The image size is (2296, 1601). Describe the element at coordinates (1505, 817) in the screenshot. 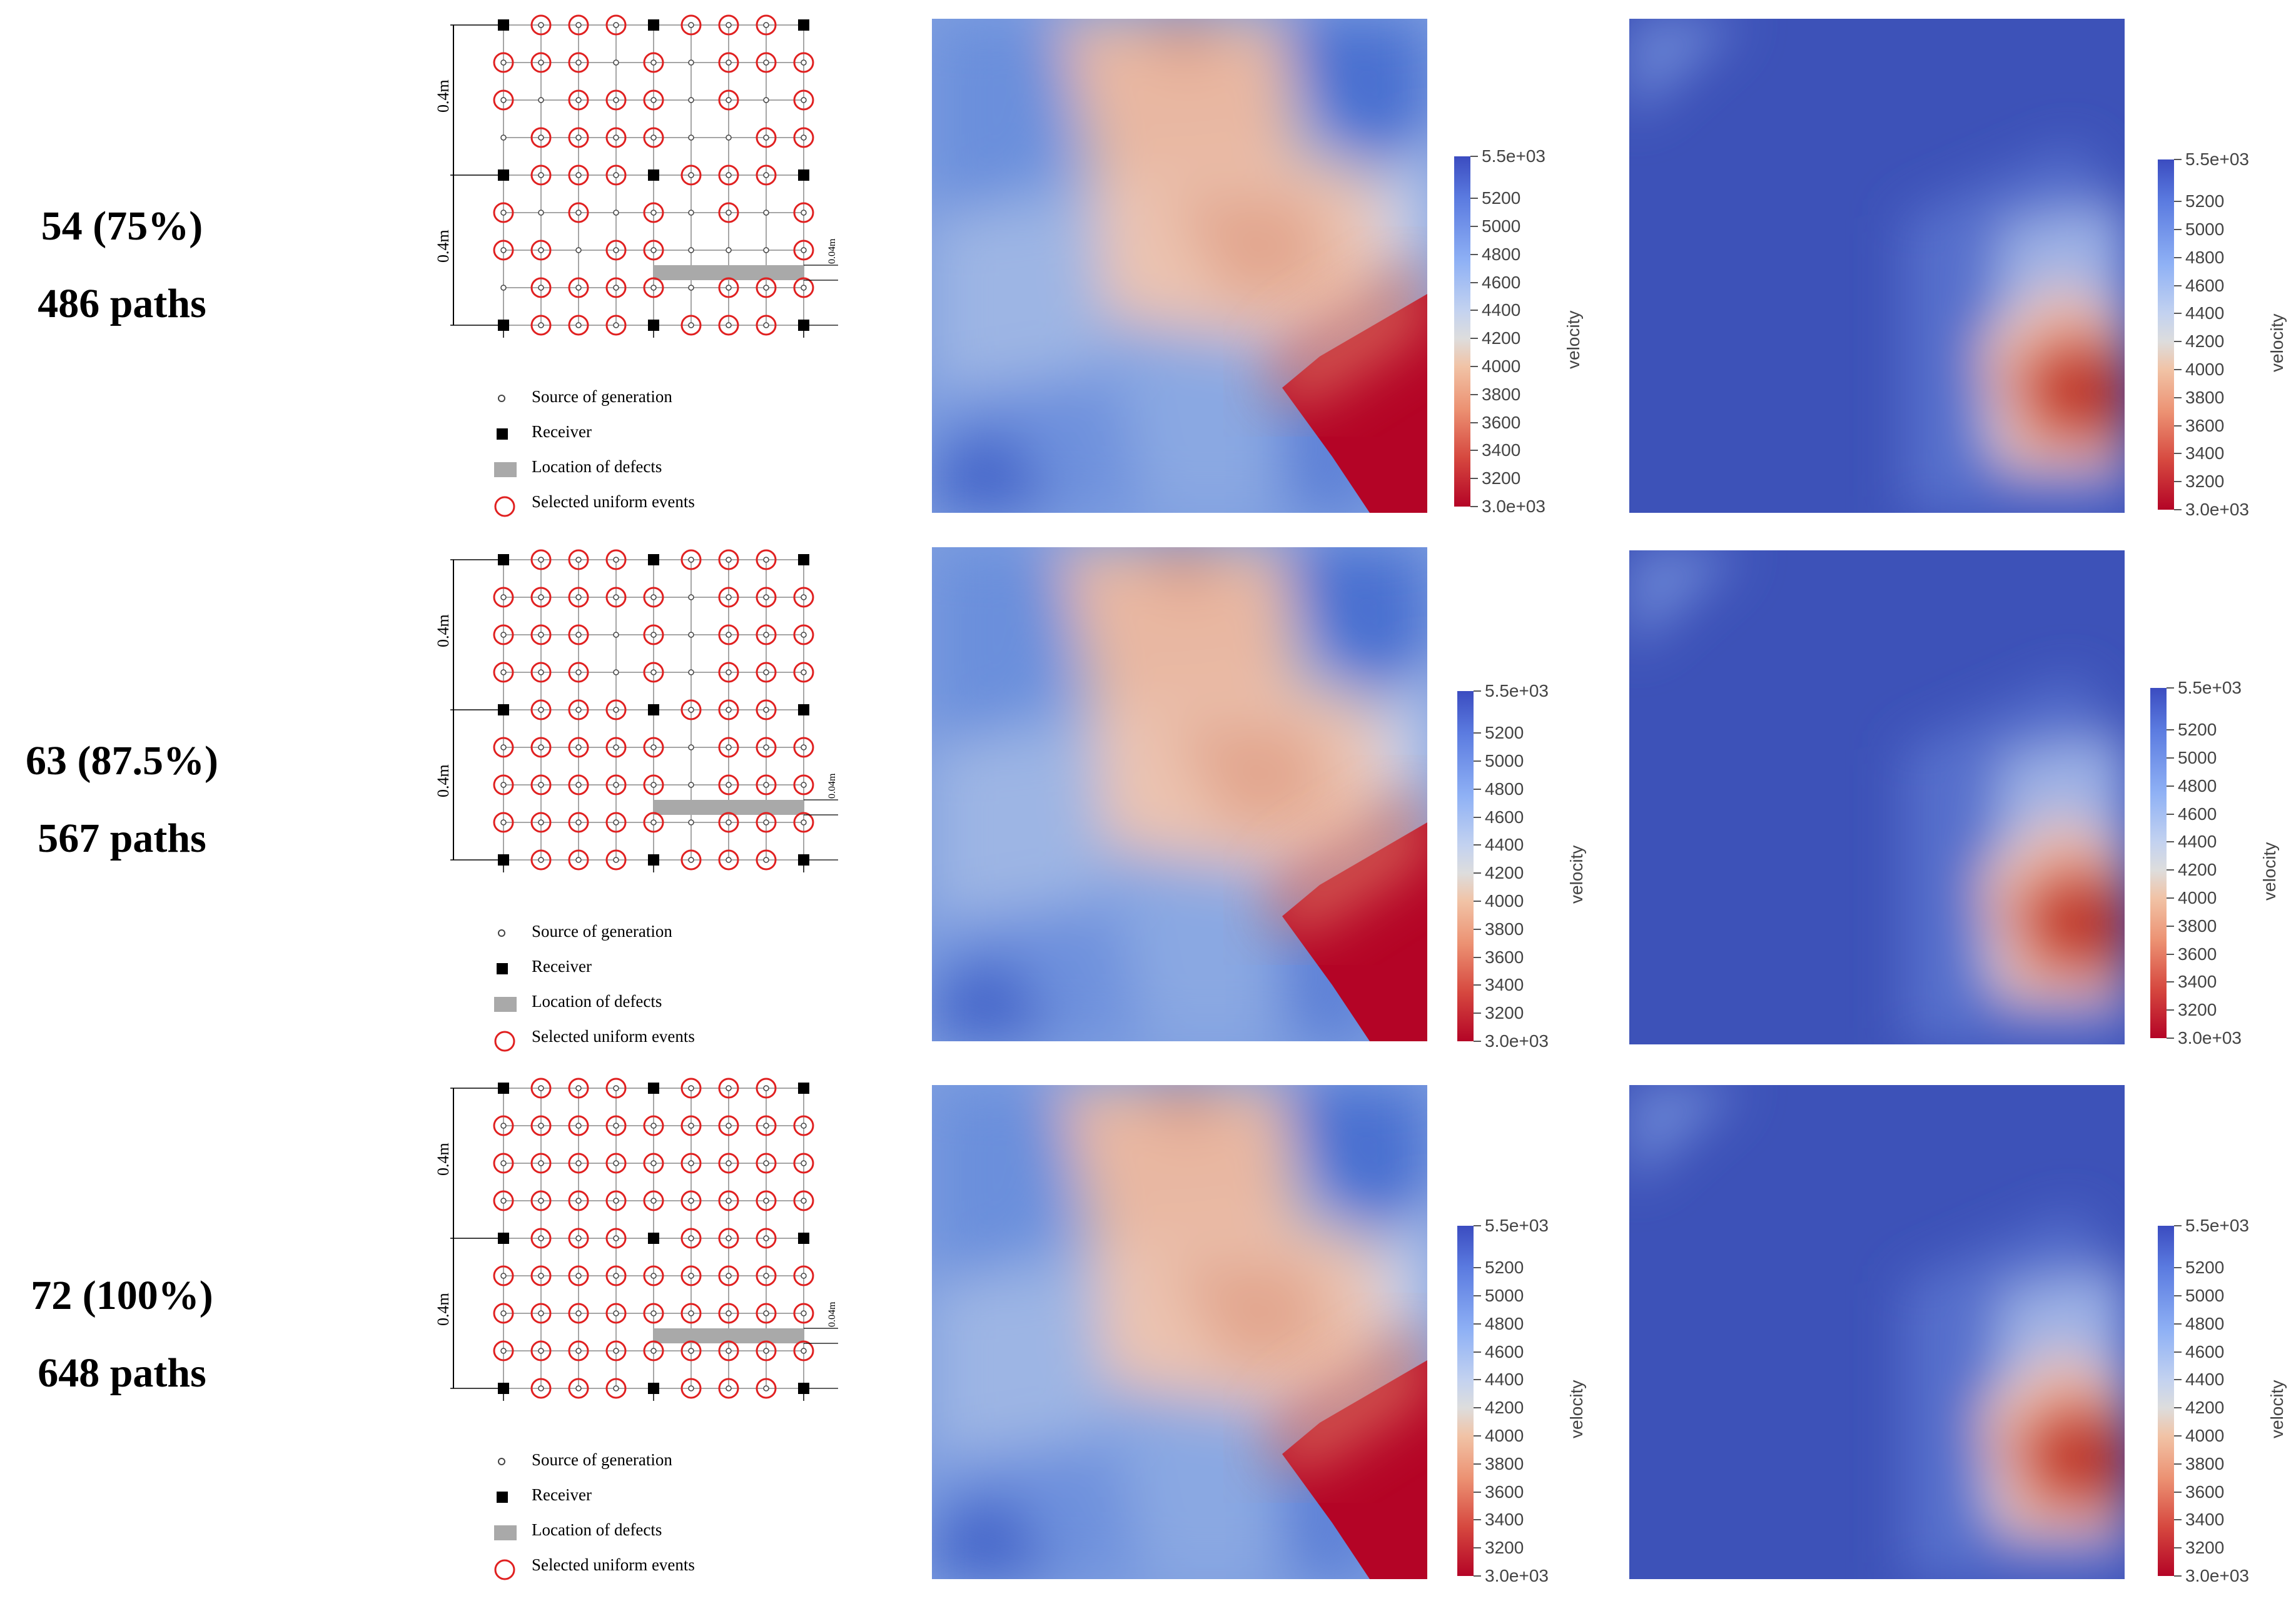

I see `colorbar-tick-label: 4600` at that location.